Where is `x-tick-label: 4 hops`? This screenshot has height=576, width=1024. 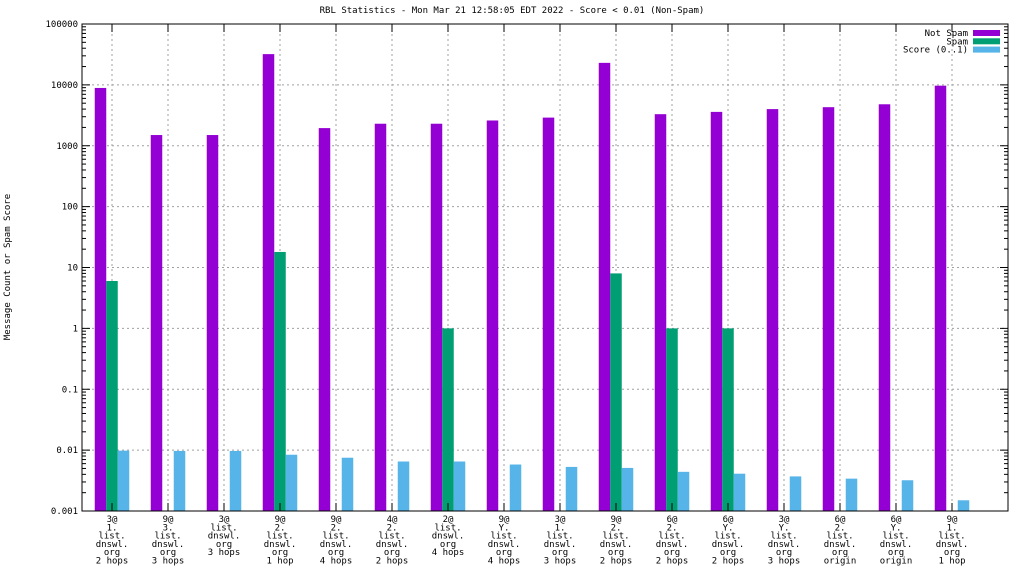
x-tick-label: 4 hops is located at coordinates (336, 562).